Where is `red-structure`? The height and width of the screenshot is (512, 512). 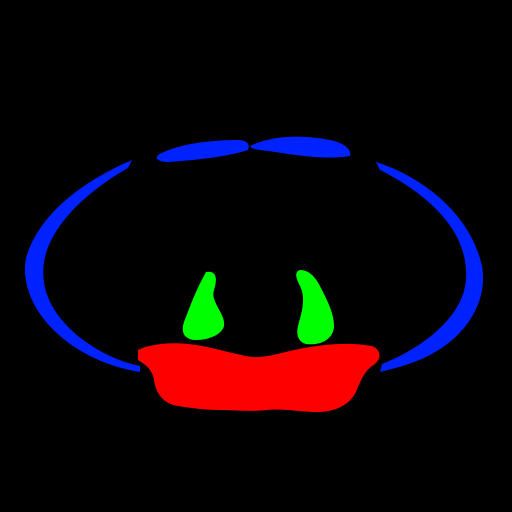 red-structure is located at coordinates (259, 377).